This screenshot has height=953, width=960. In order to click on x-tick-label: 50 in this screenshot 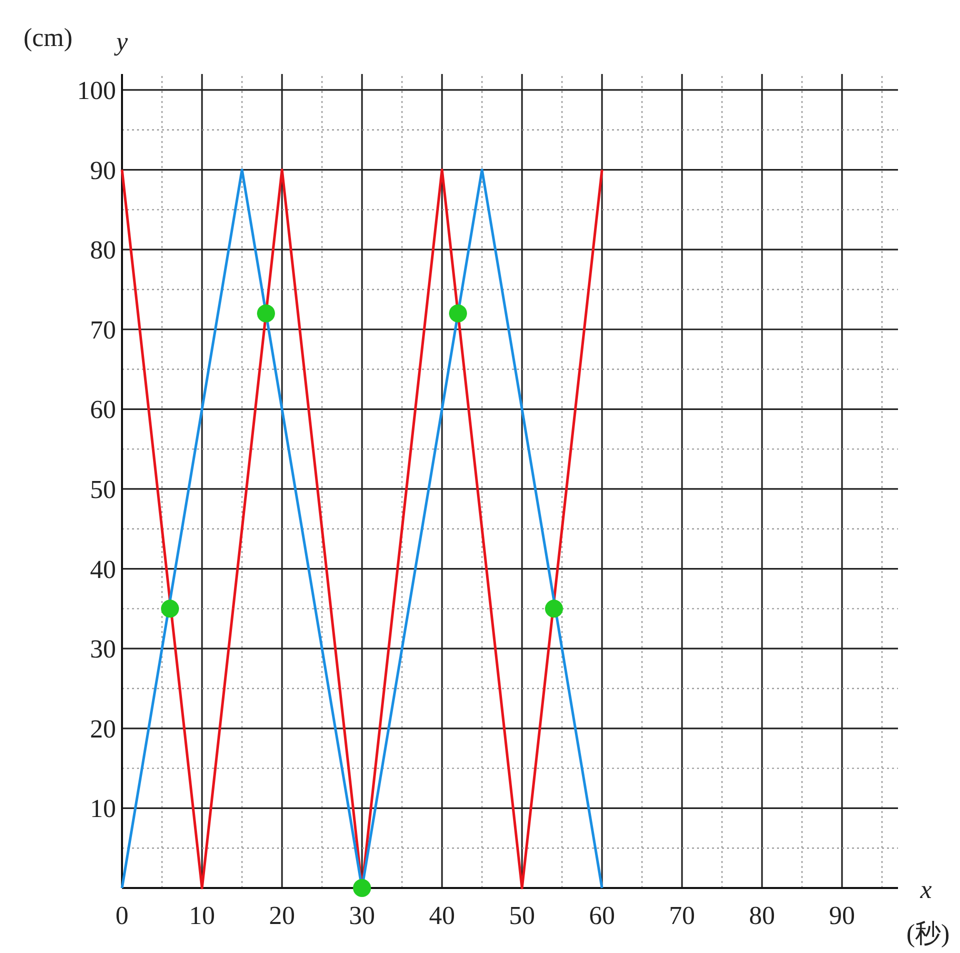, I will do `click(522, 915)`.